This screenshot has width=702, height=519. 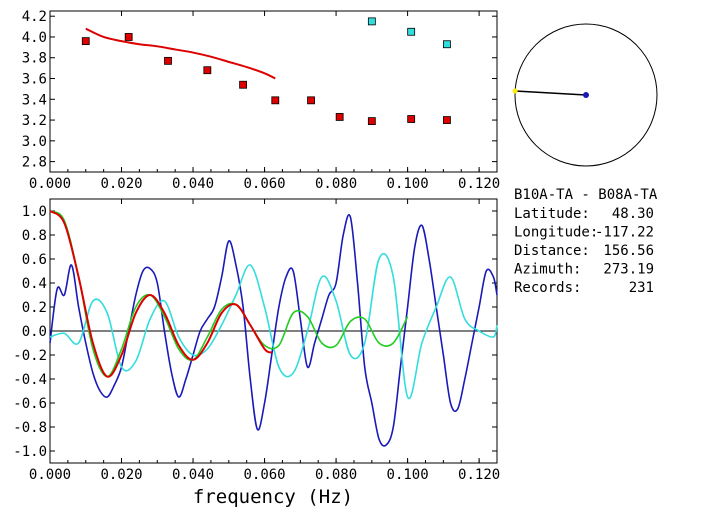 I want to click on dispersion-xtick-label: 0.020, so click(x=121, y=184).